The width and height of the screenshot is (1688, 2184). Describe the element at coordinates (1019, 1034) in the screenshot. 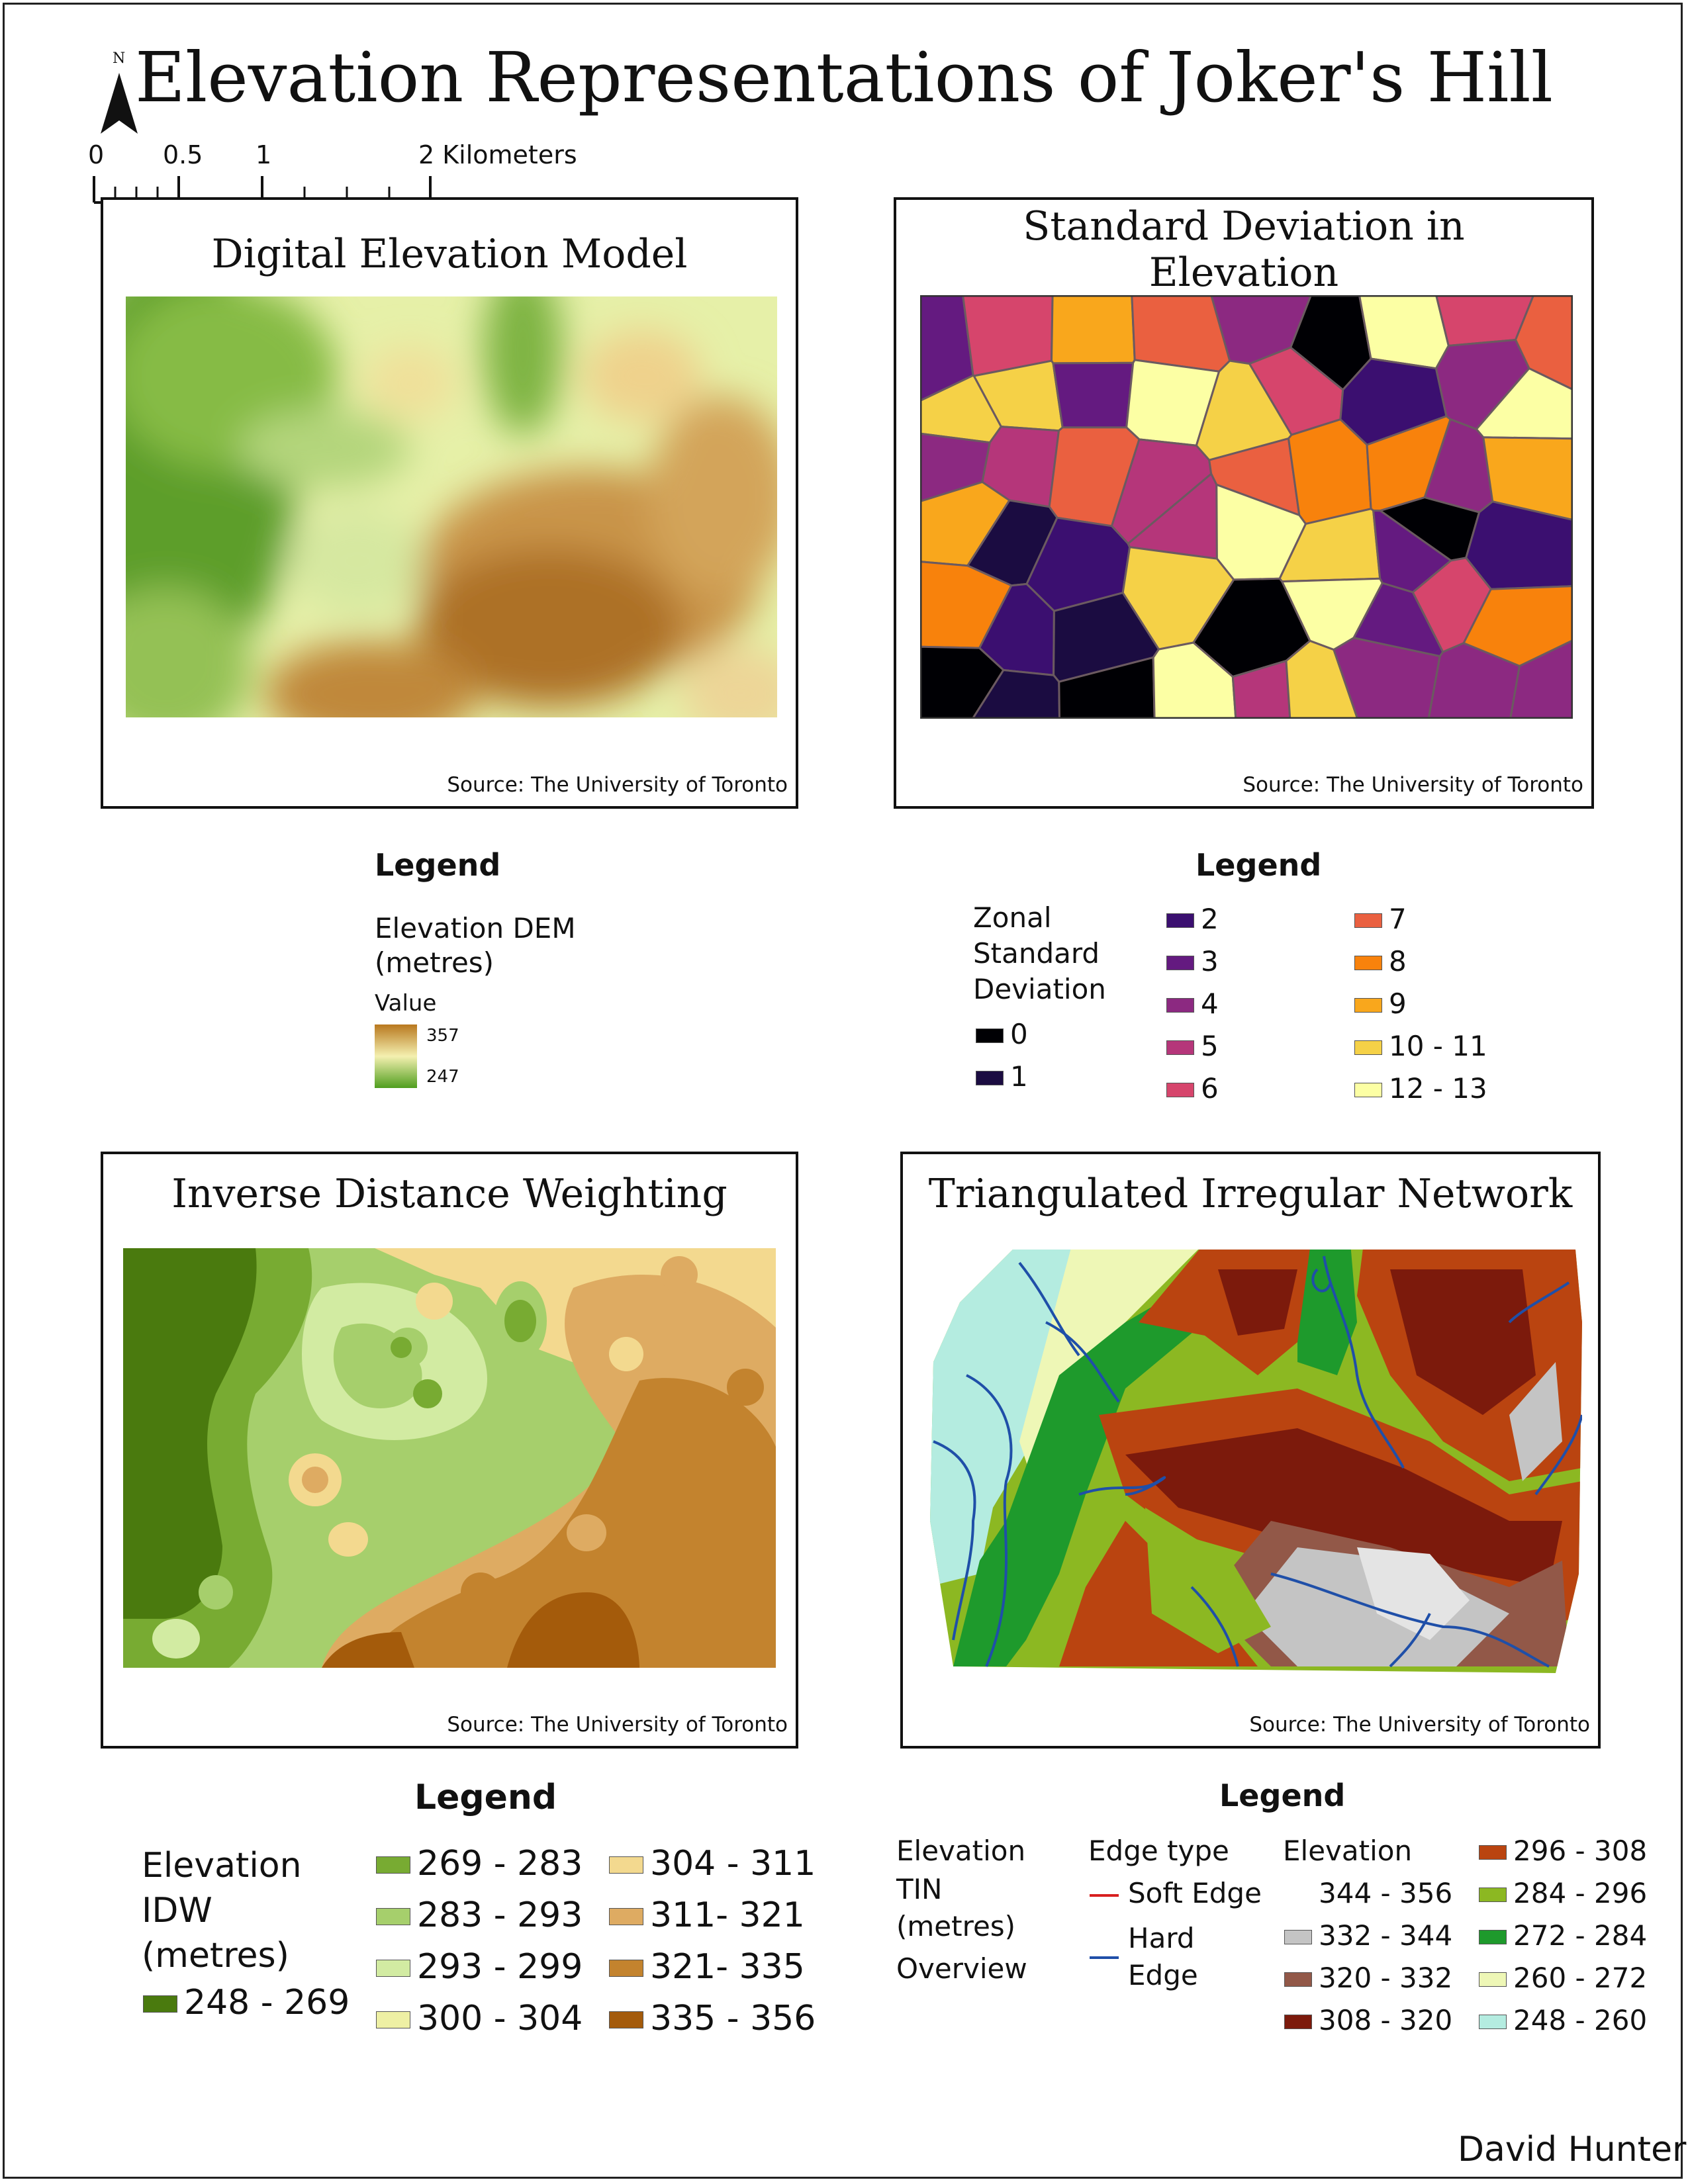

I see `std-class-0-label: 0` at that location.